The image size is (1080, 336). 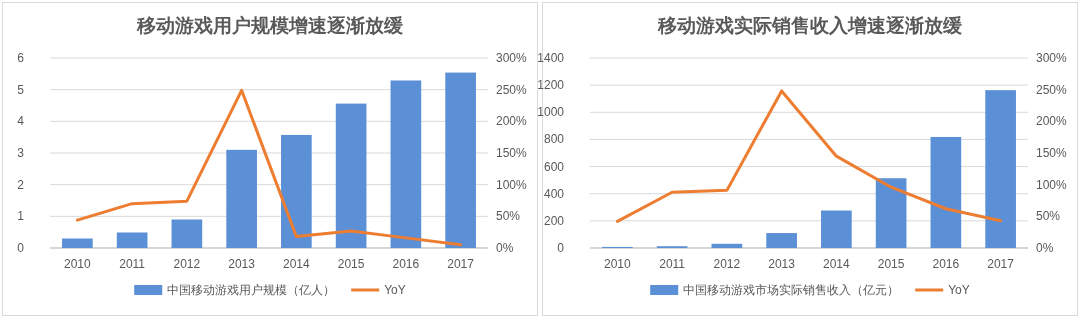 I want to click on y-tick-label: 4, so click(x=21, y=121).